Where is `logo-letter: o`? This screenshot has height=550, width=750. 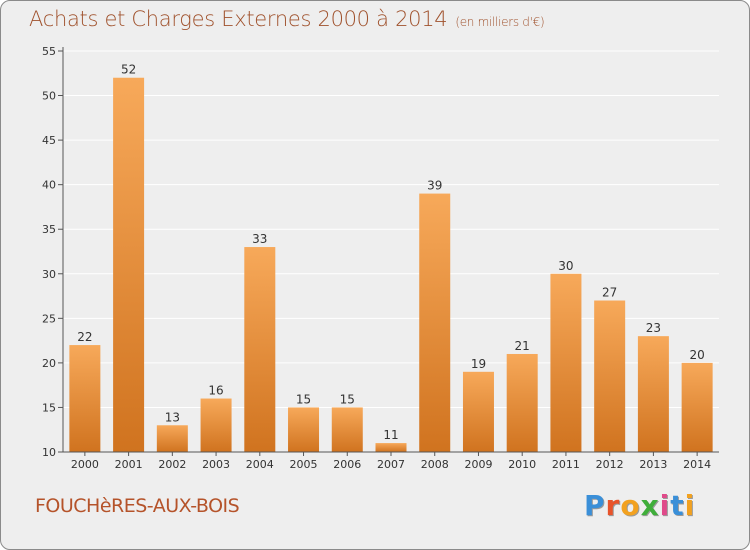 logo-letter: o is located at coordinates (630, 505).